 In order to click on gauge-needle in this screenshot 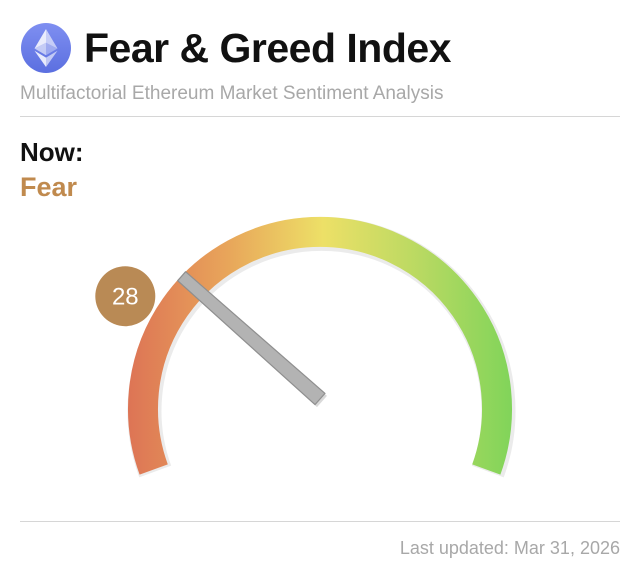, I will do `click(251, 338)`.